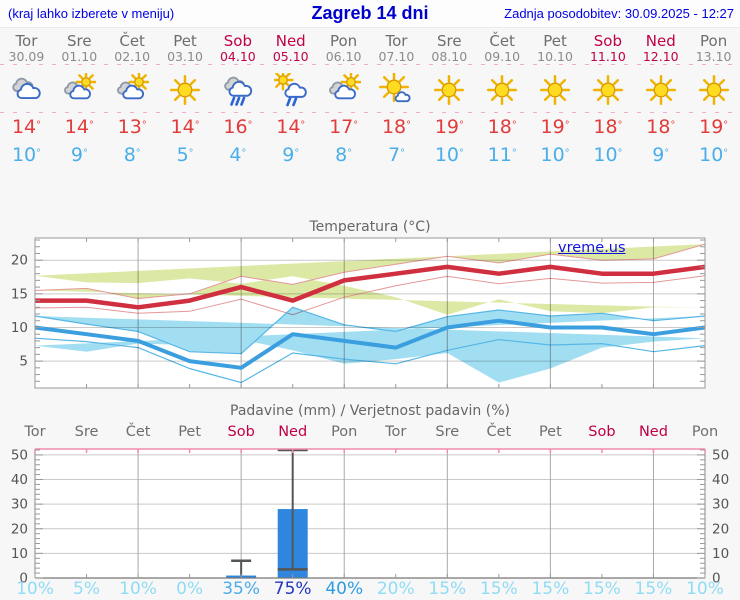 This screenshot has width=740, height=600. Describe the element at coordinates (370, 64) in the screenshot. I see `row-separator` at that location.